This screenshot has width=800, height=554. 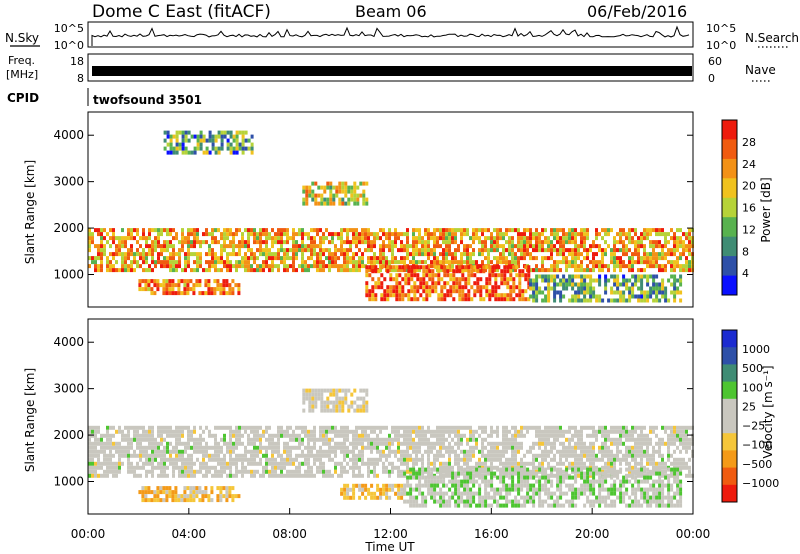 What do you see at coordinates (750, 416) in the screenshot?
I see `velocity-colorbar: 1000 500 100 25 −25 −100 −500 −1000` at bounding box center [750, 416].